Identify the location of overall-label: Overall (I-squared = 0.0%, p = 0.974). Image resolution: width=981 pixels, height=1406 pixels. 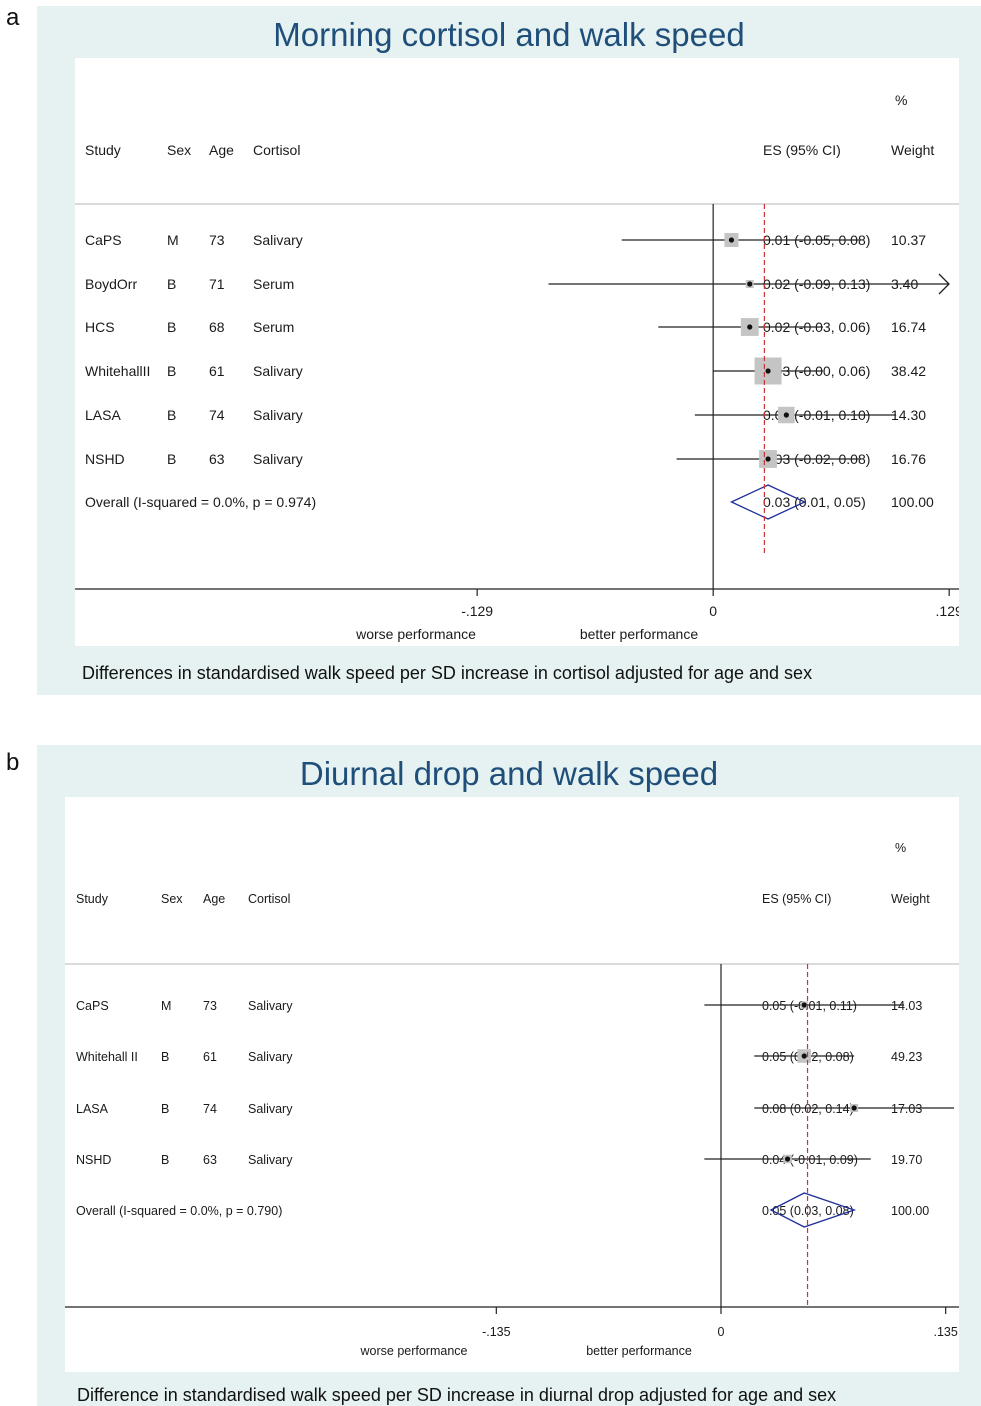
(200, 502).